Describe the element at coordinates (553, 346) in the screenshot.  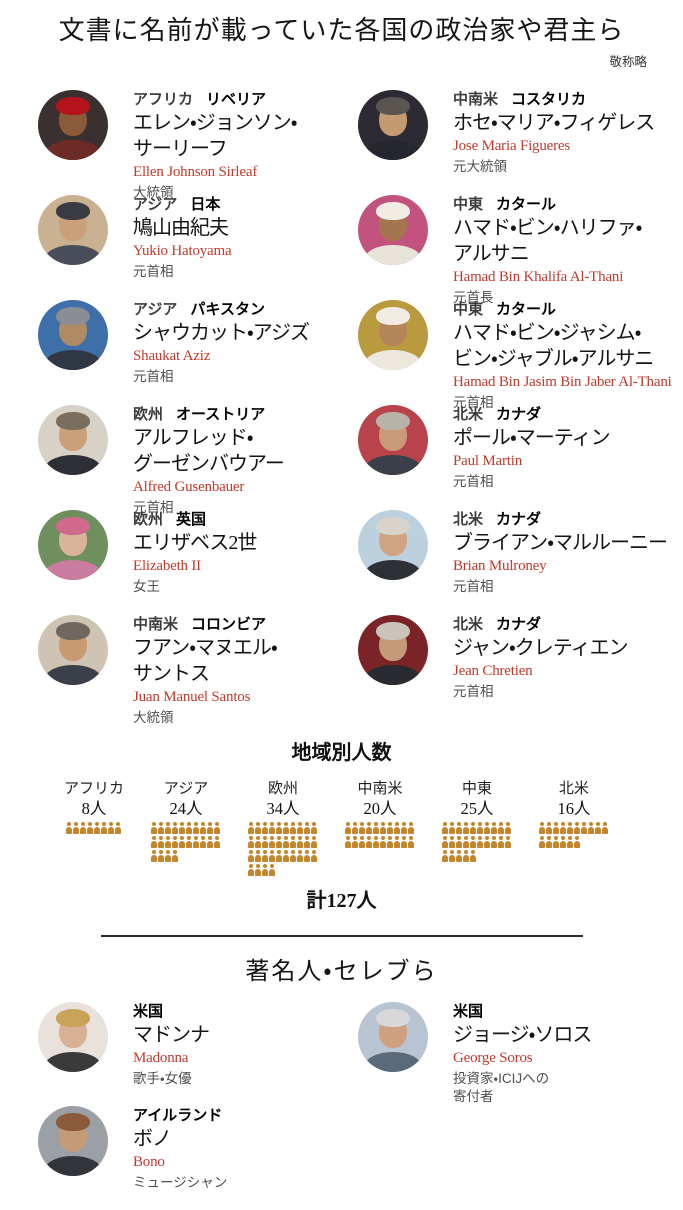
I see `person-name-japanese: ハマド・ビン・ジャシム・ ビン・ジャブル・アルサニ` at that location.